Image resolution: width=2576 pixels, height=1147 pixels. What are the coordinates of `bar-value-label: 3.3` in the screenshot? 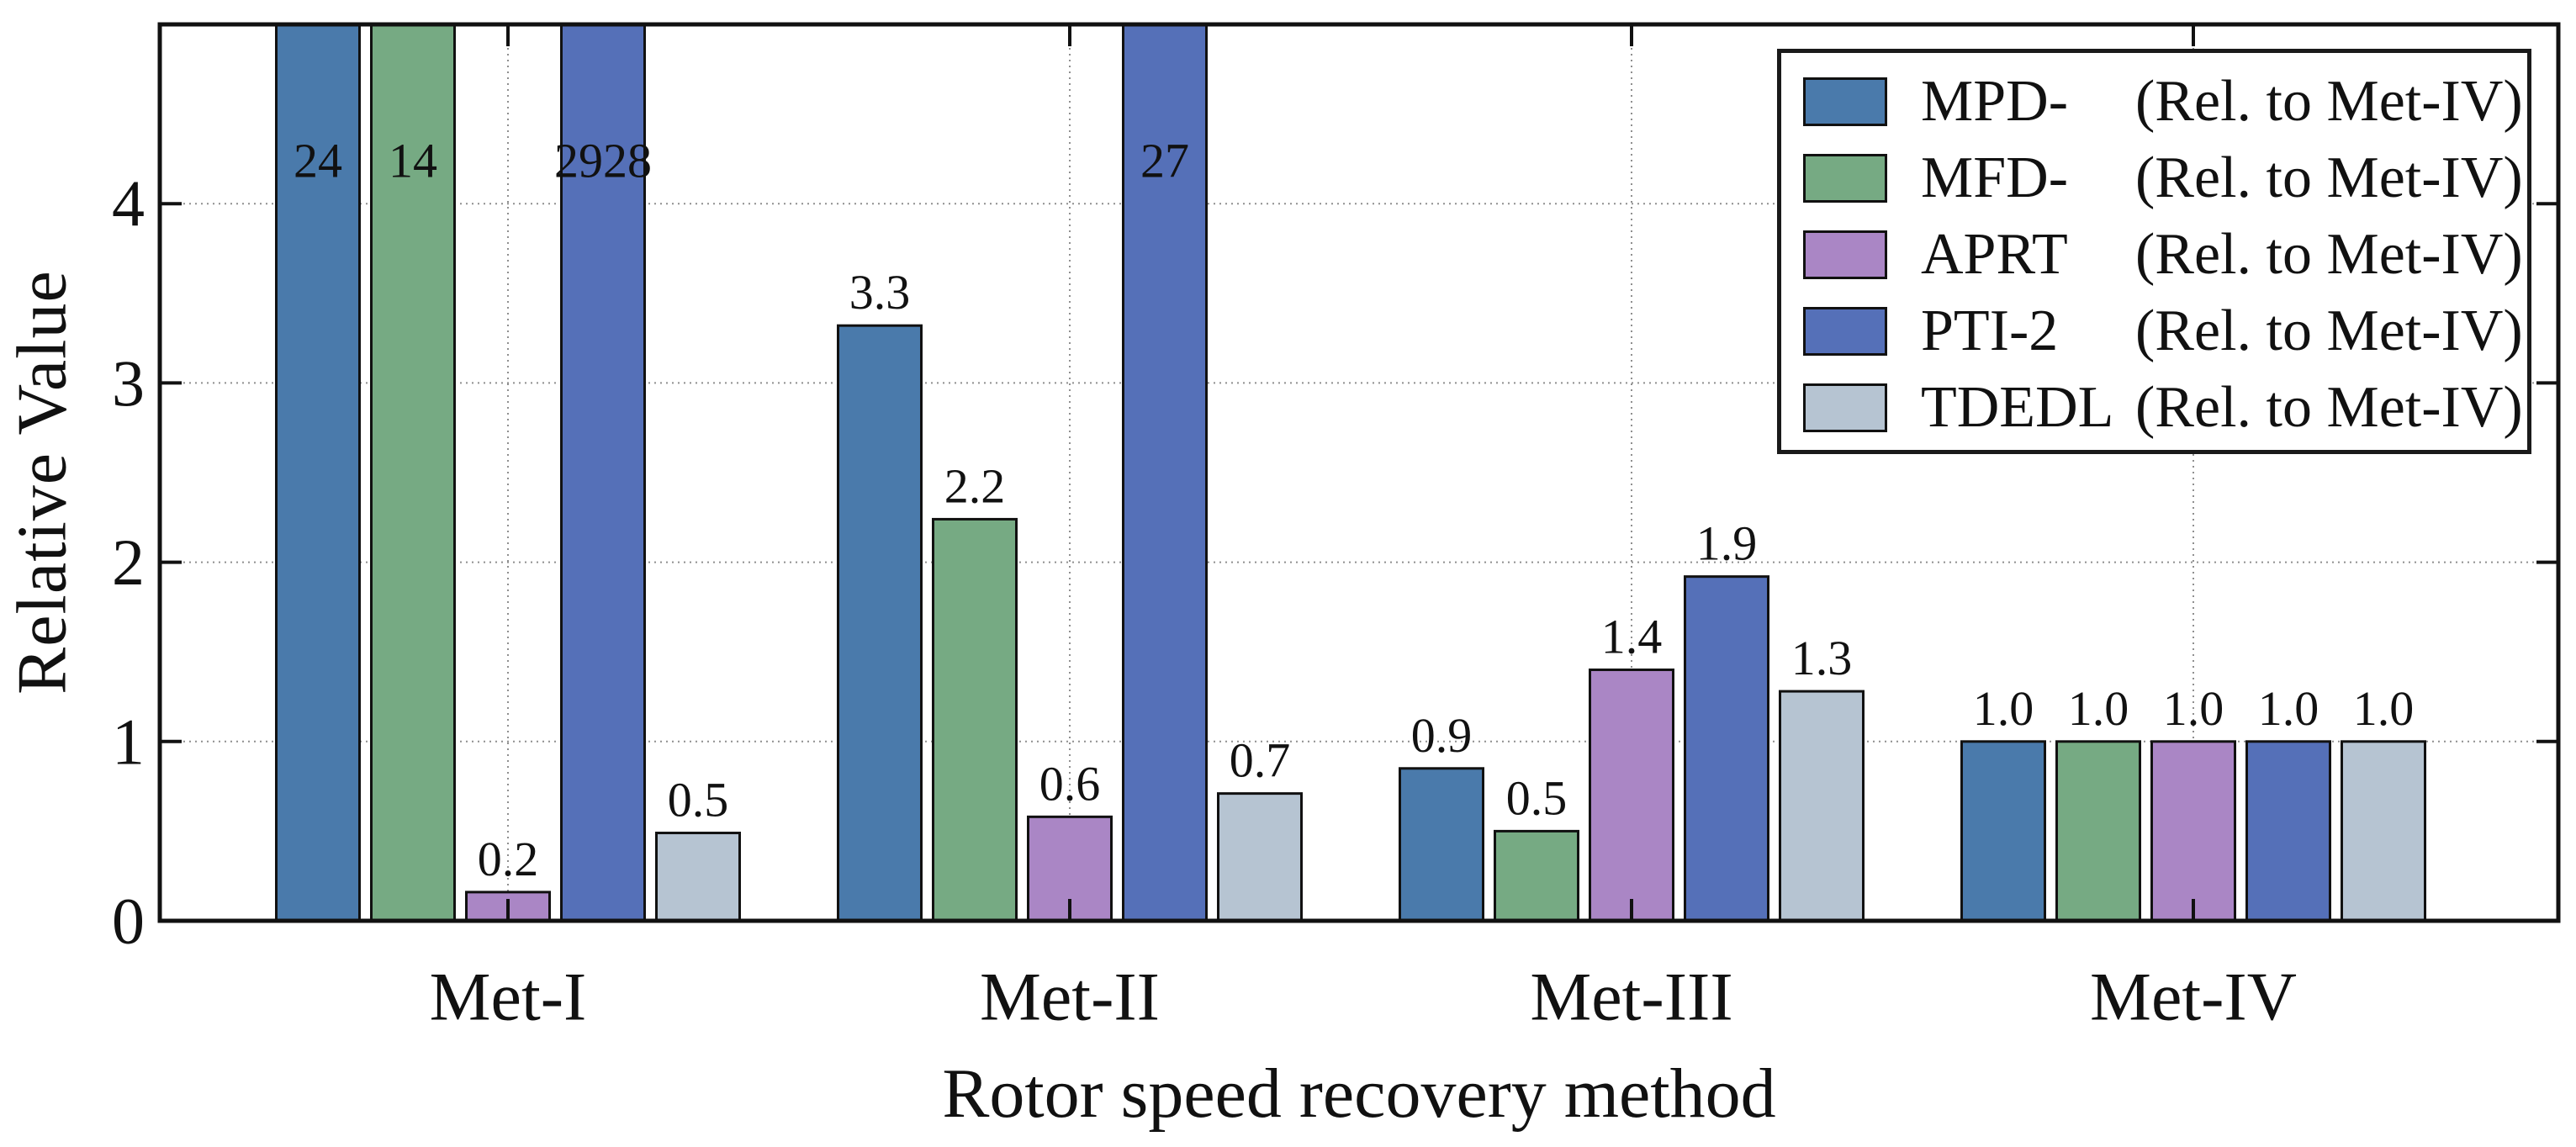 It's located at (880, 293).